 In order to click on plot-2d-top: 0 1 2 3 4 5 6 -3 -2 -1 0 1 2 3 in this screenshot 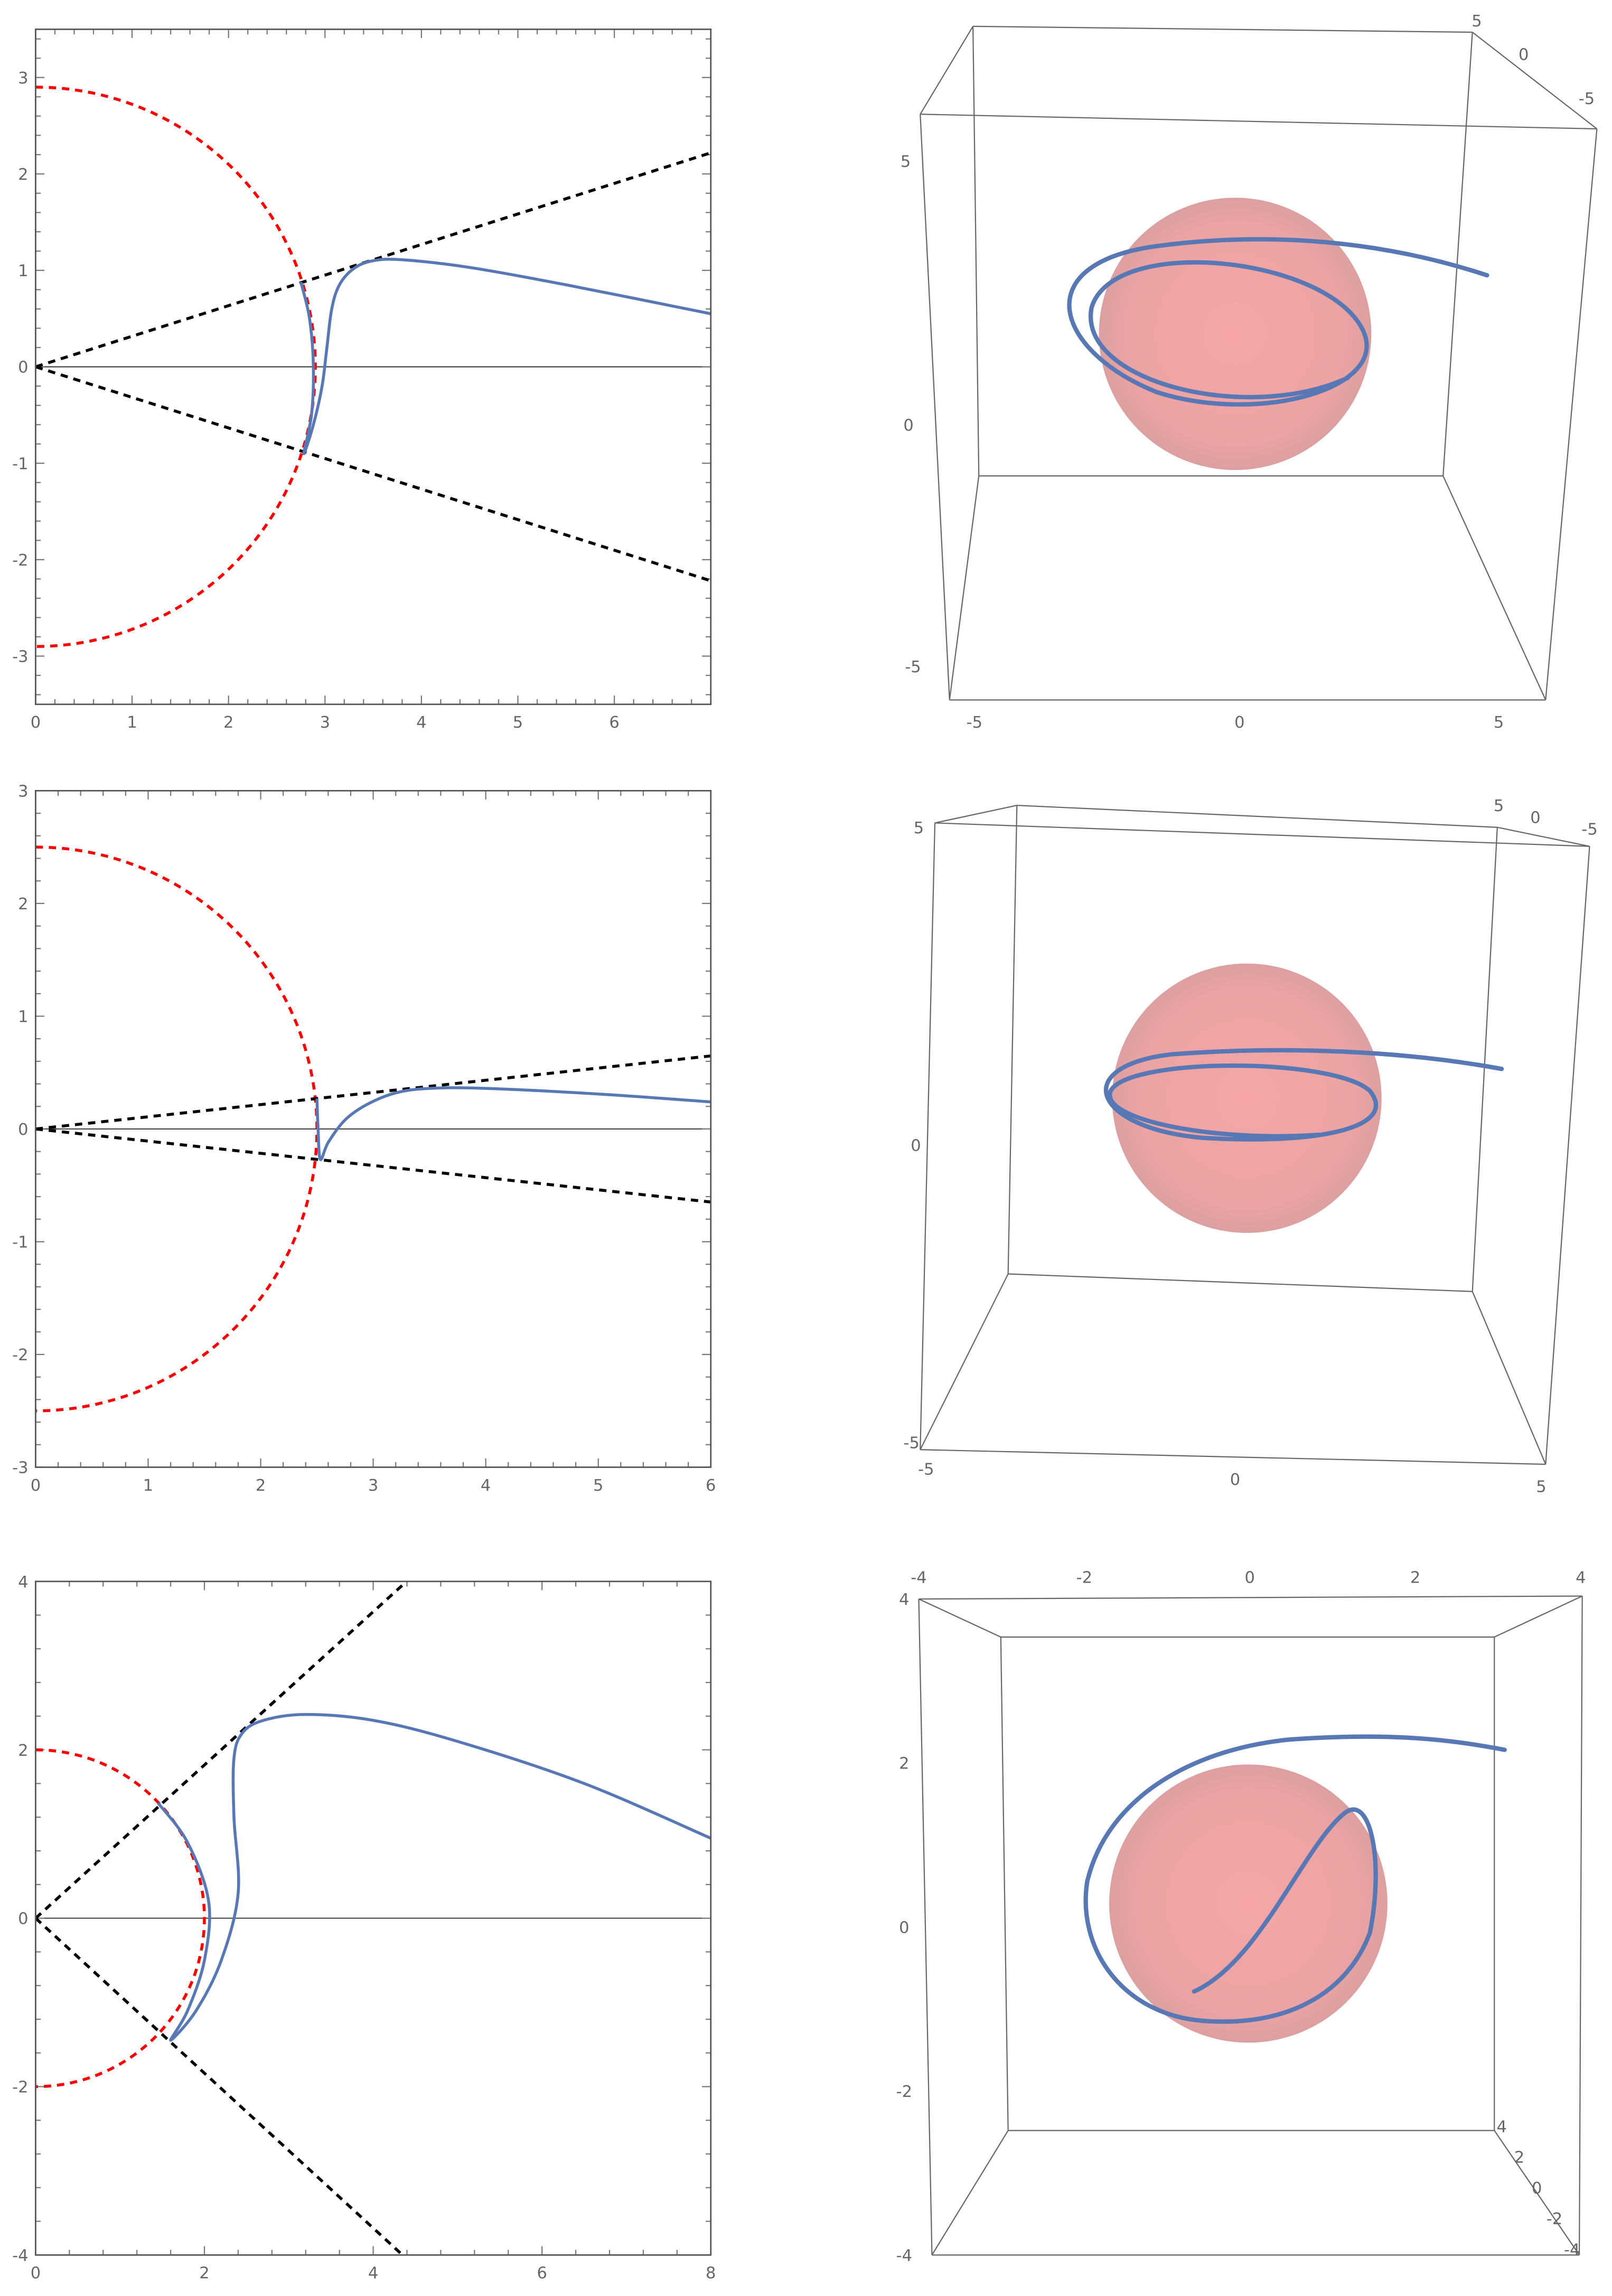, I will do `click(362, 381)`.